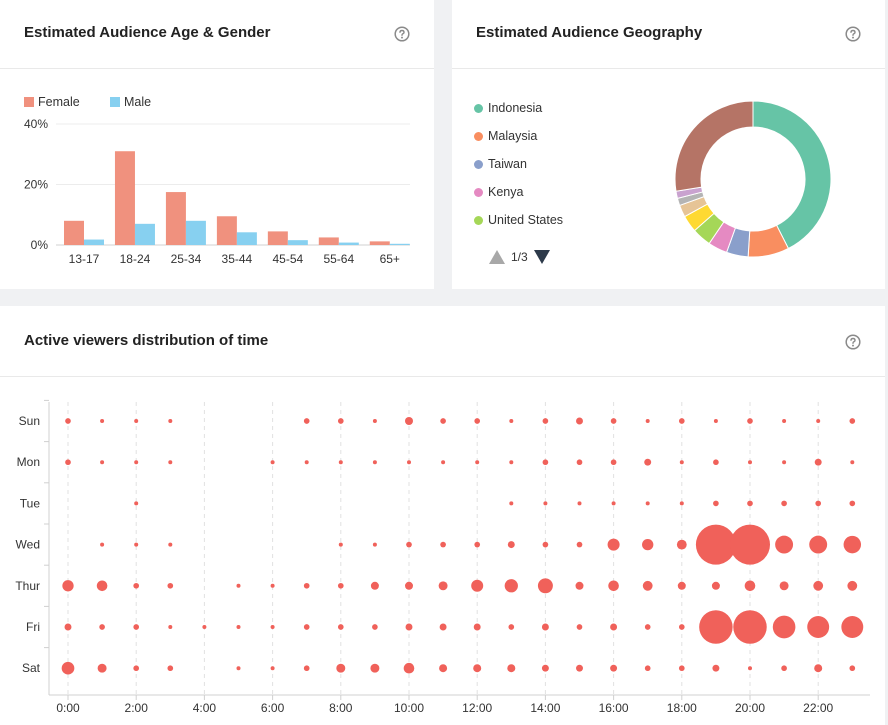 This screenshot has height=725, width=888. I want to click on legend-swatch-male, so click(115, 102).